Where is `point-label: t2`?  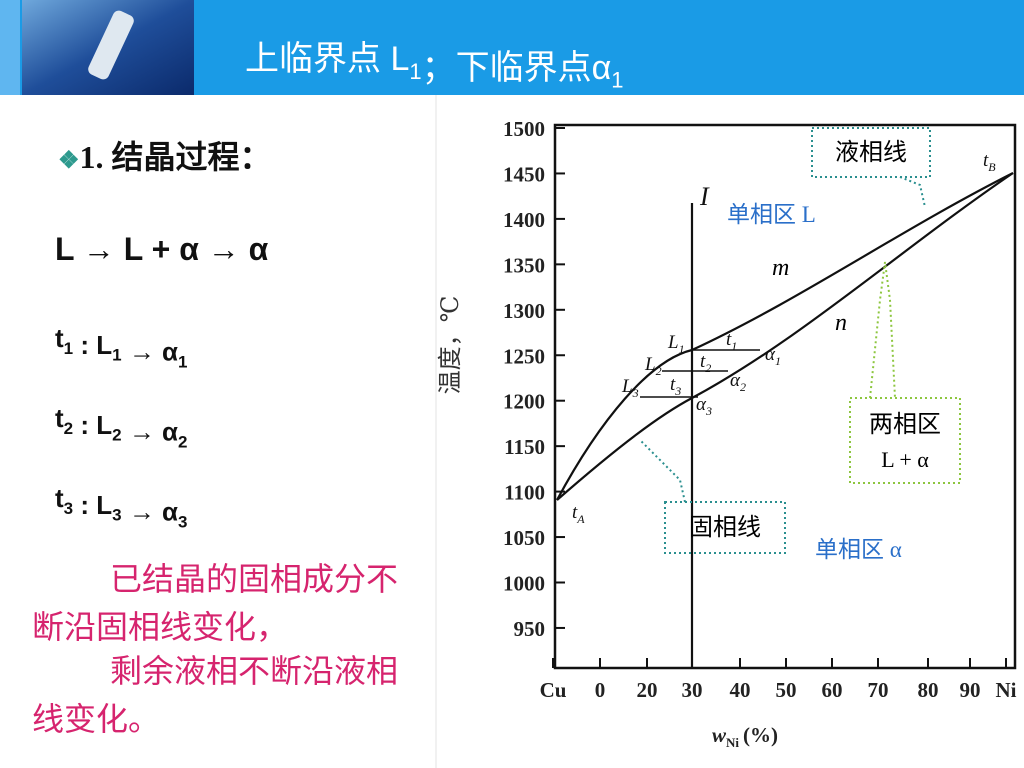
point-label: t2 is located at coordinates (705, 363).